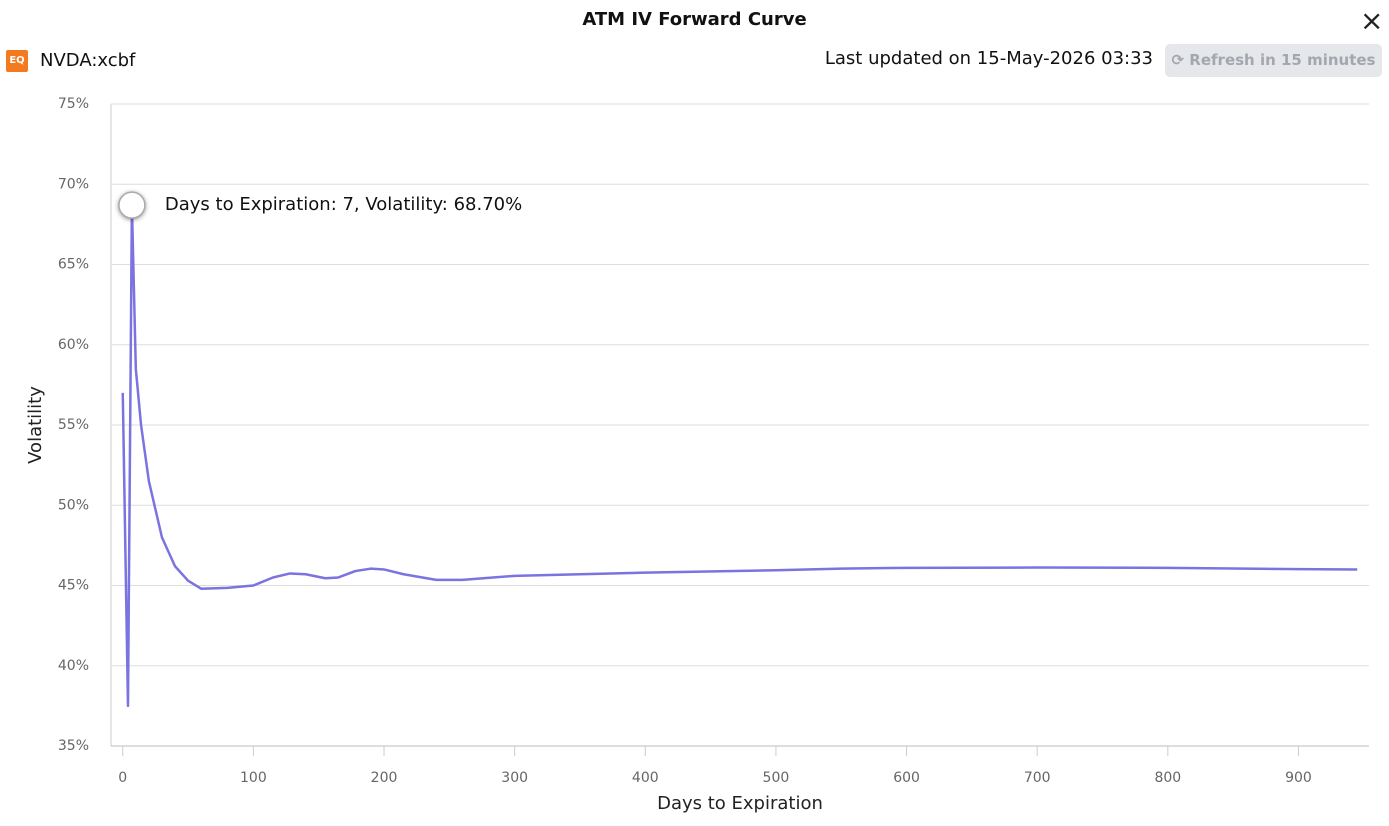 This screenshot has height=826, width=1389. Describe the element at coordinates (73, 746) in the screenshot. I see `y-tick-label: 35%` at that location.